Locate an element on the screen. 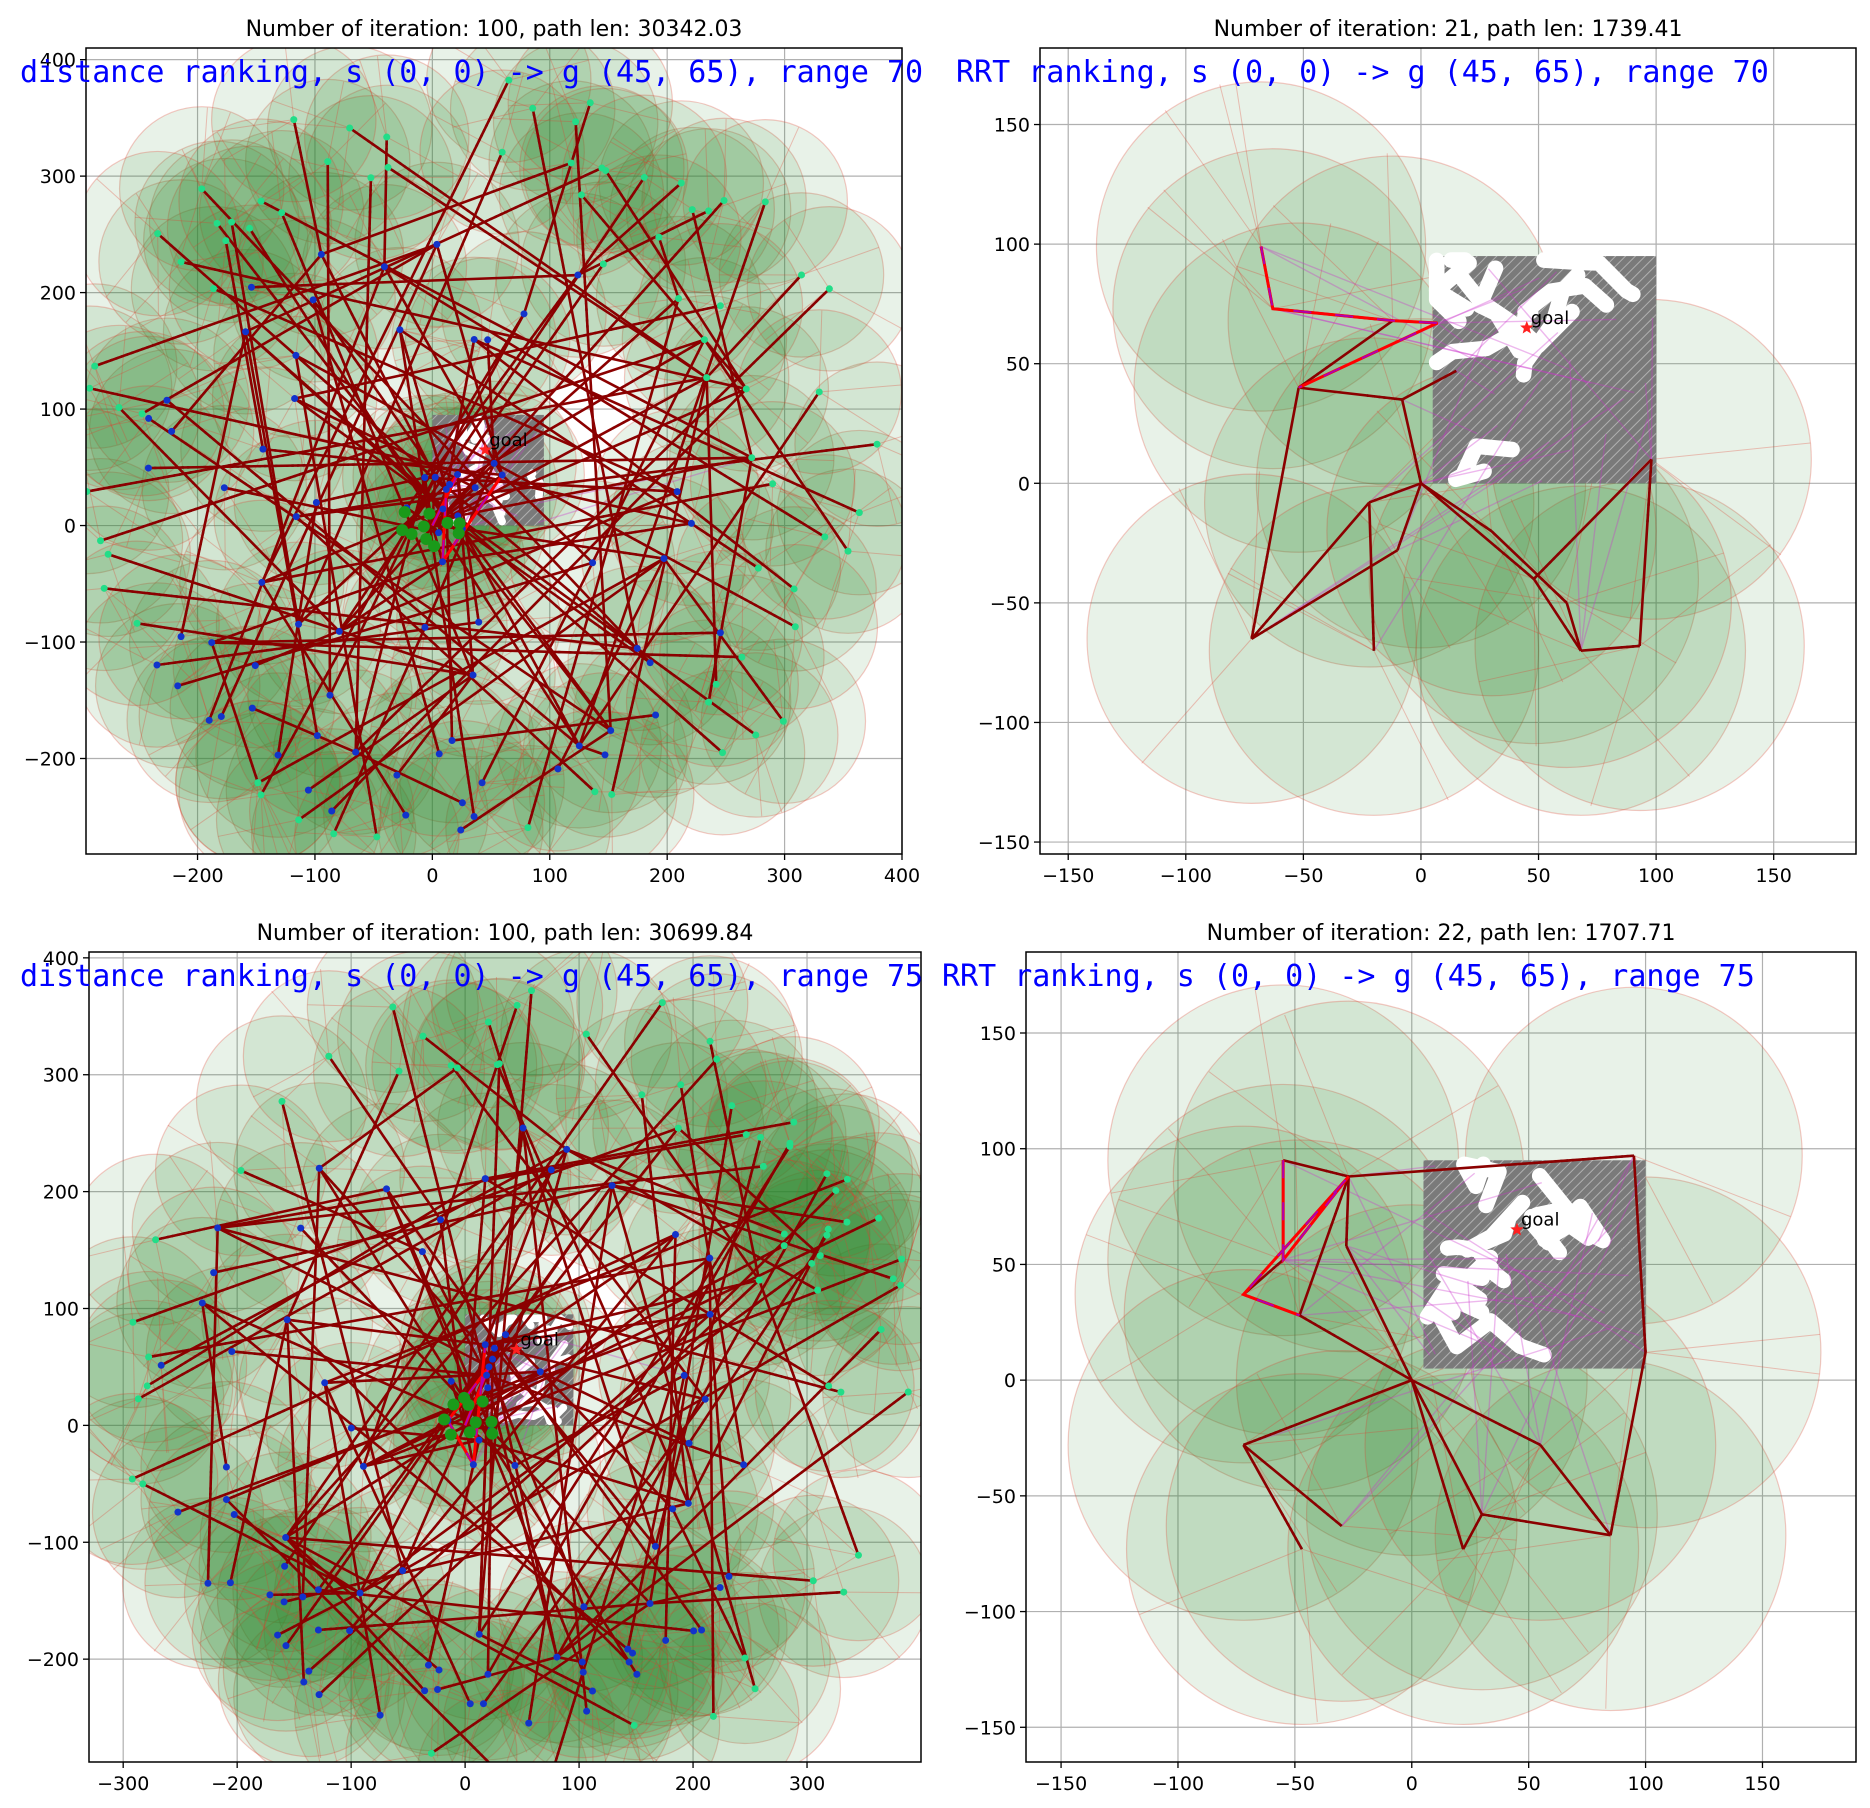 The image size is (1870, 1808). path-purple is located at coordinates (1295, 1238).